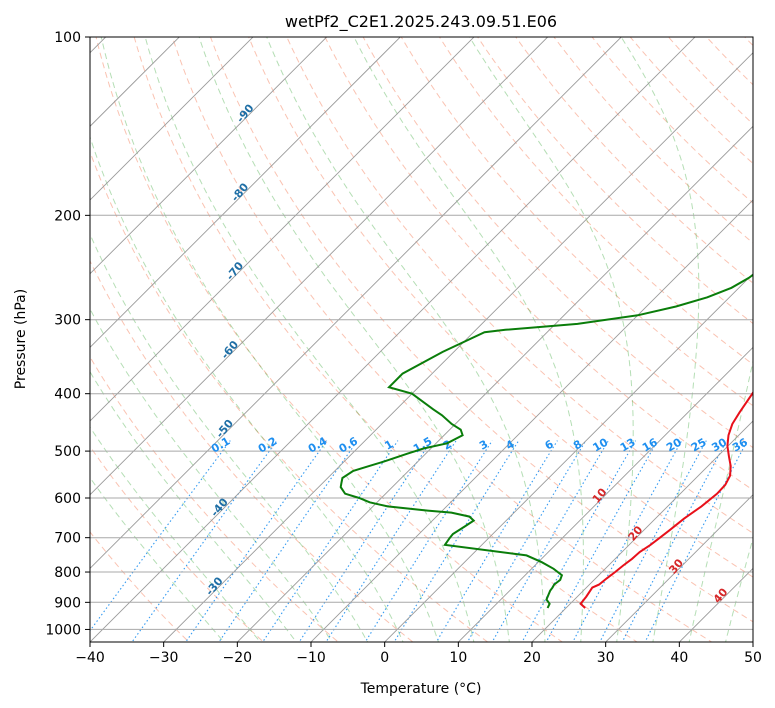  I want to click on x-tick-label: 0, so click(384, 658).